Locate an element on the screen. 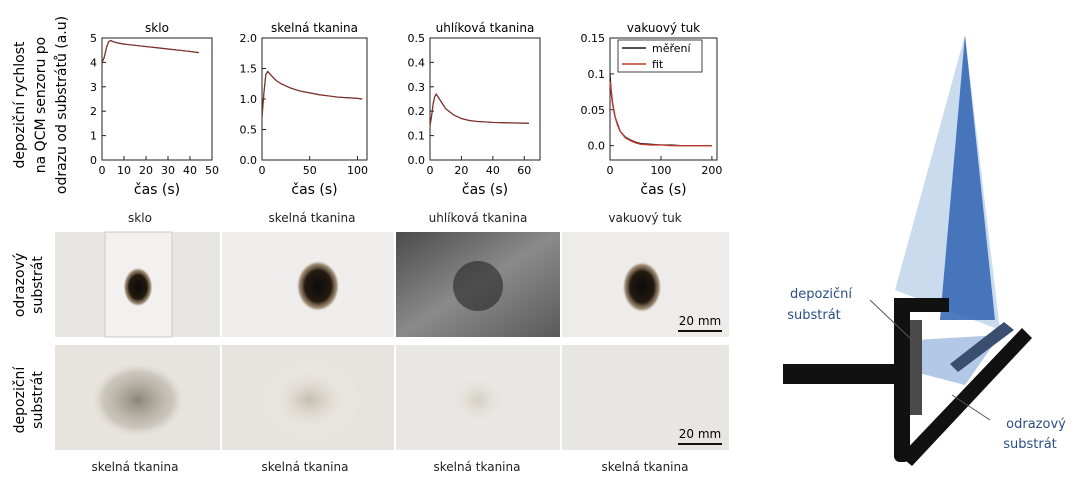  legend is located at coordinates (660, 56).